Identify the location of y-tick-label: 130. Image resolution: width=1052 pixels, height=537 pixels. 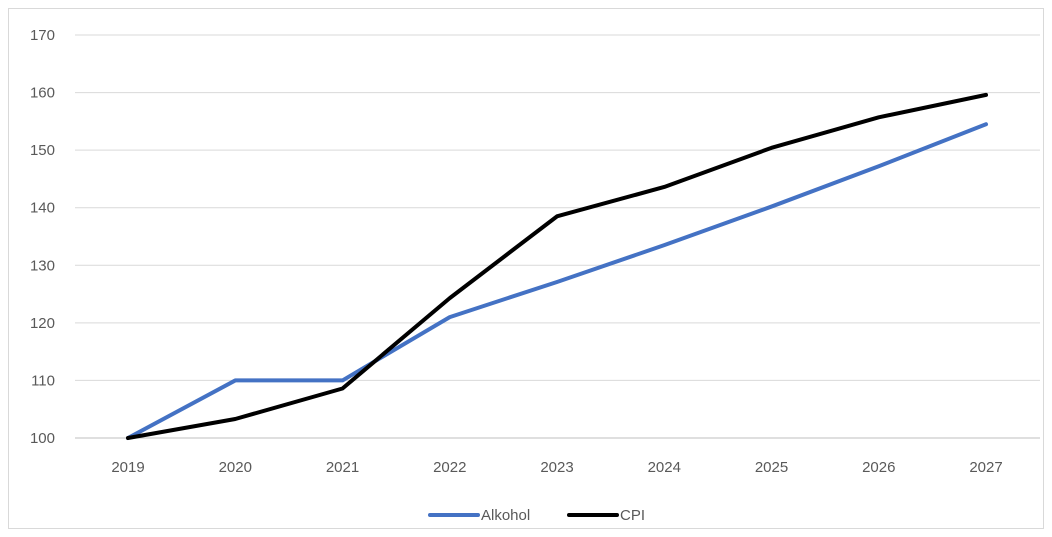
(42, 265).